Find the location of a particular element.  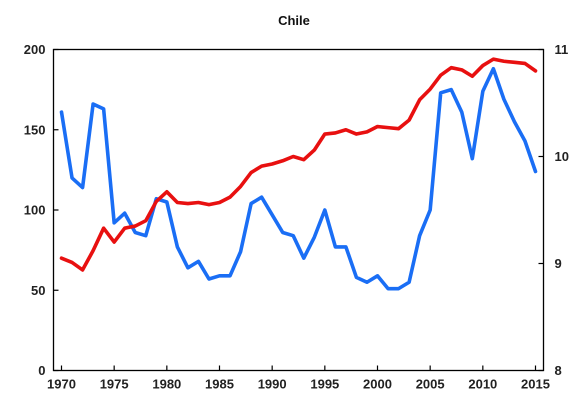

x-tick-label: 1970 is located at coordinates (61, 384).